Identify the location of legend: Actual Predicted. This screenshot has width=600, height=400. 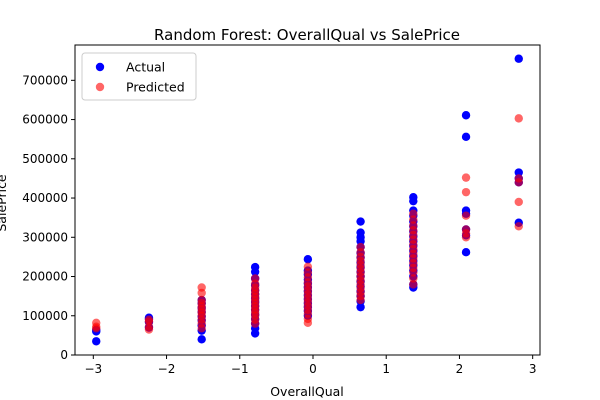
(139, 76).